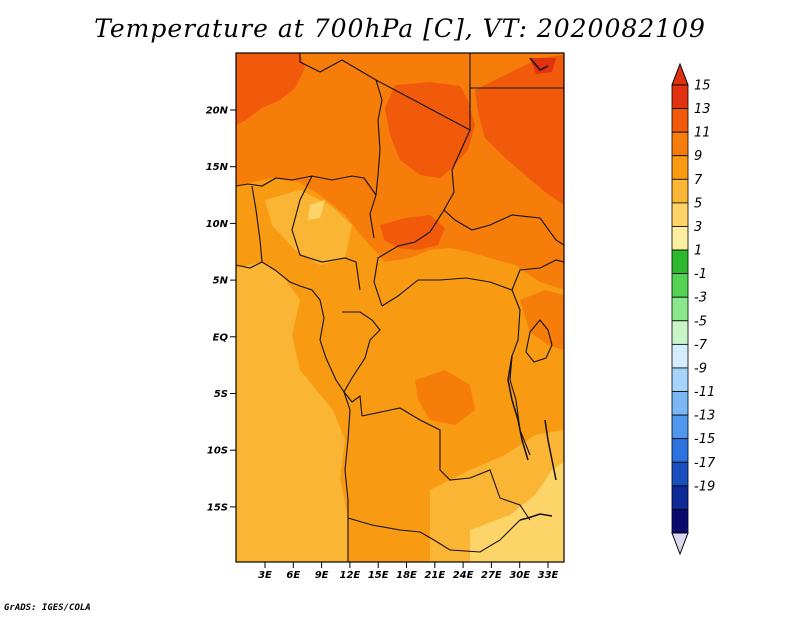 The image size is (800, 618). I want to click on border-namibia-north, so click(434, 535).